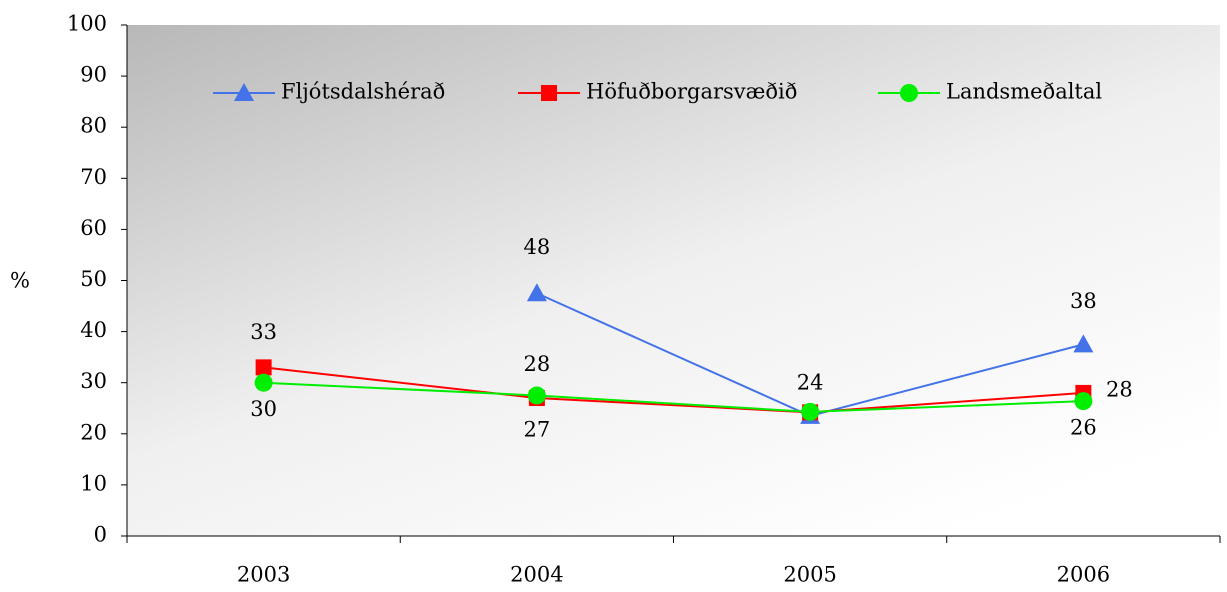 This screenshot has height=592, width=1227. I want to click on y-tick-label: 90, so click(93, 75).